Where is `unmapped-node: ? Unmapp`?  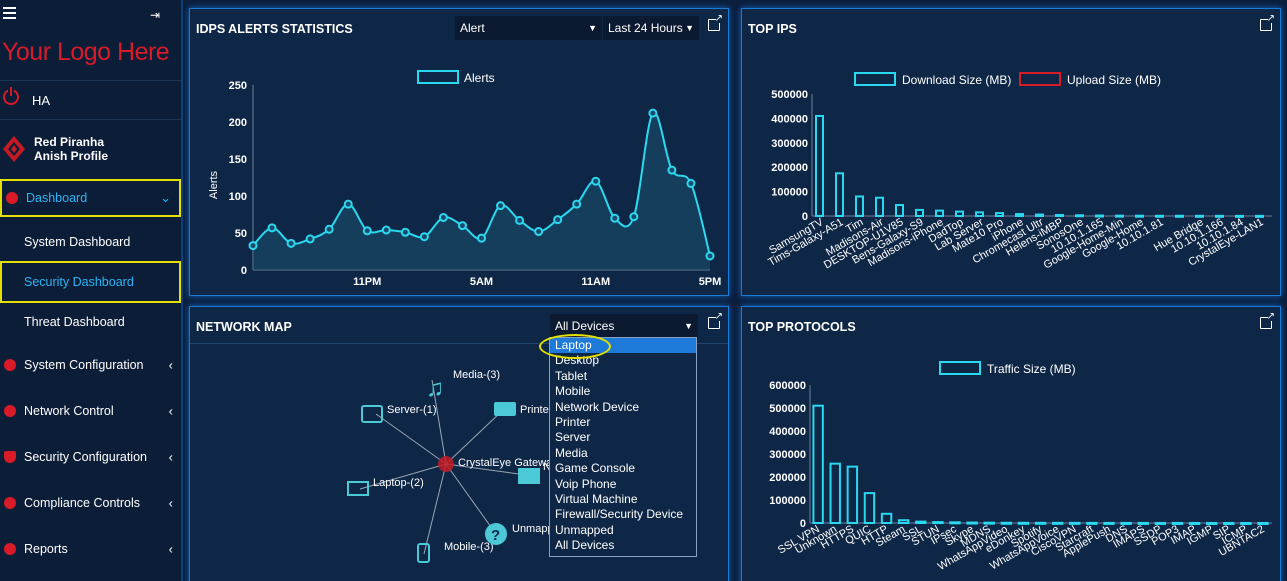 unmapped-node: ? Unmapp is located at coordinates (519, 534).